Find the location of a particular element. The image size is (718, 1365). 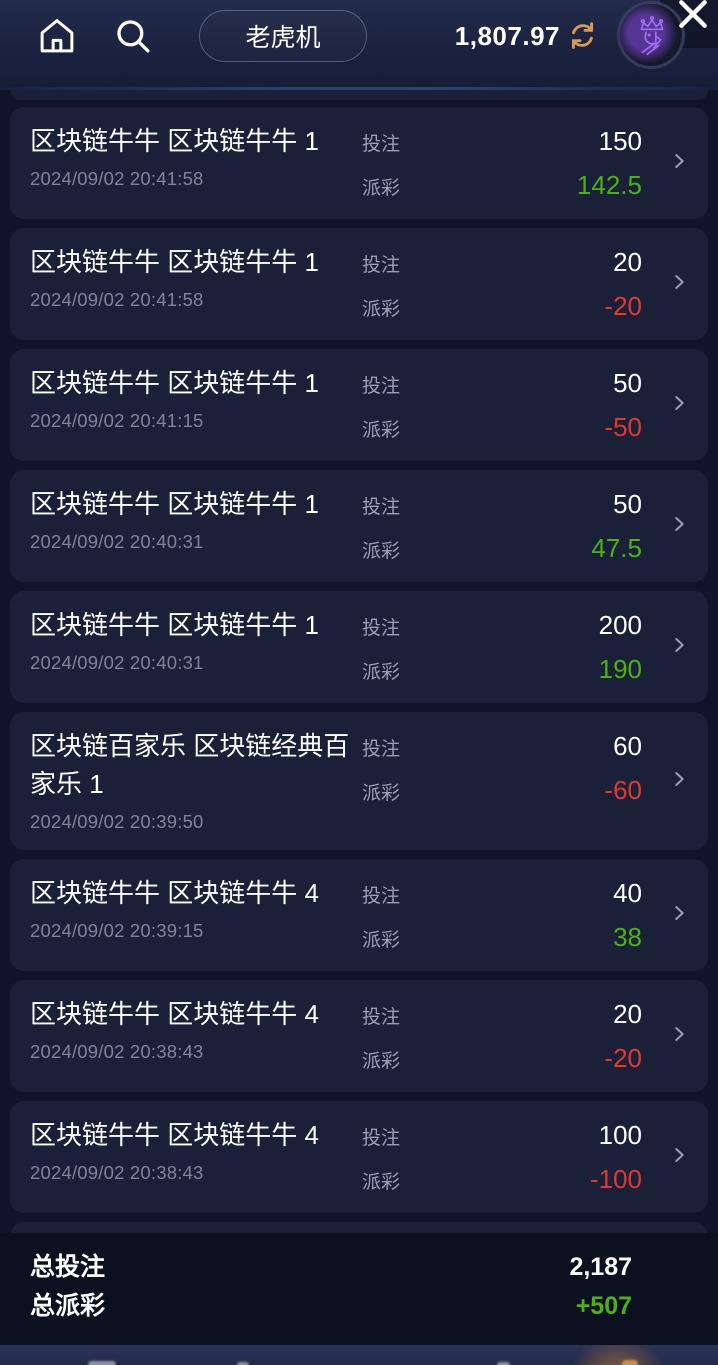

avatar is located at coordinates (651, 35).